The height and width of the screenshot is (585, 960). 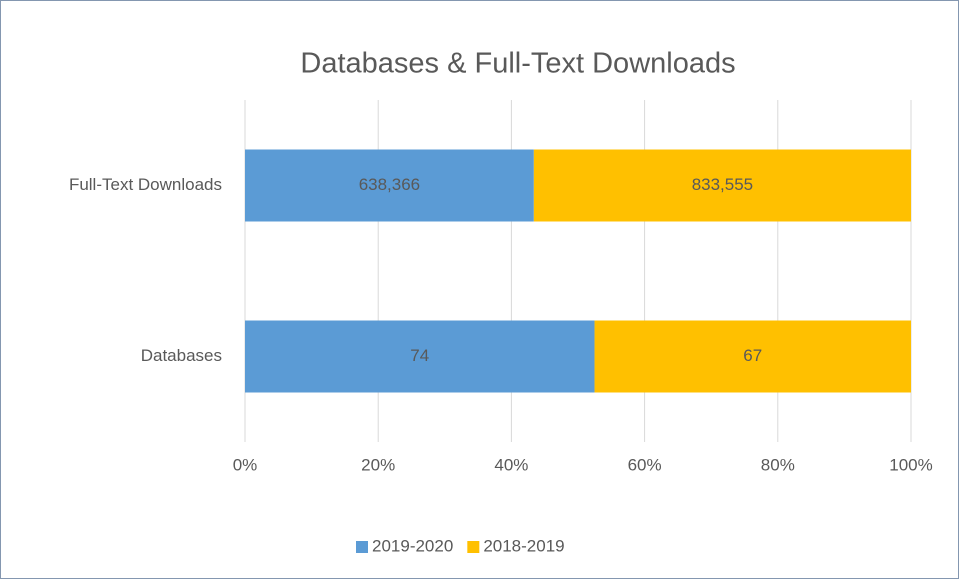 I want to click on x-tick-label: 60%, so click(x=645, y=464).